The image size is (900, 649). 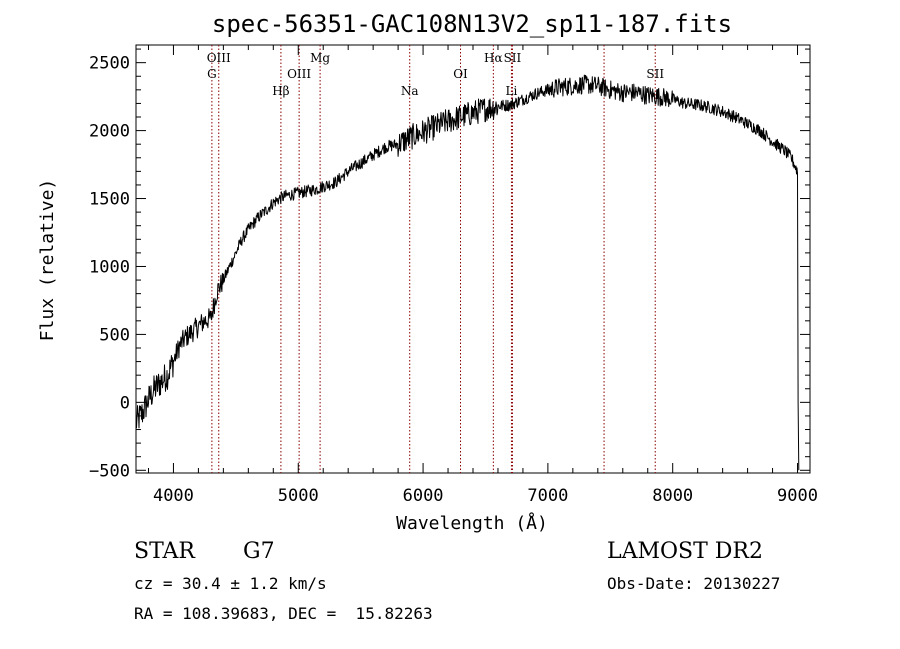 I want to click on object-class: STAR, so click(x=164, y=551).